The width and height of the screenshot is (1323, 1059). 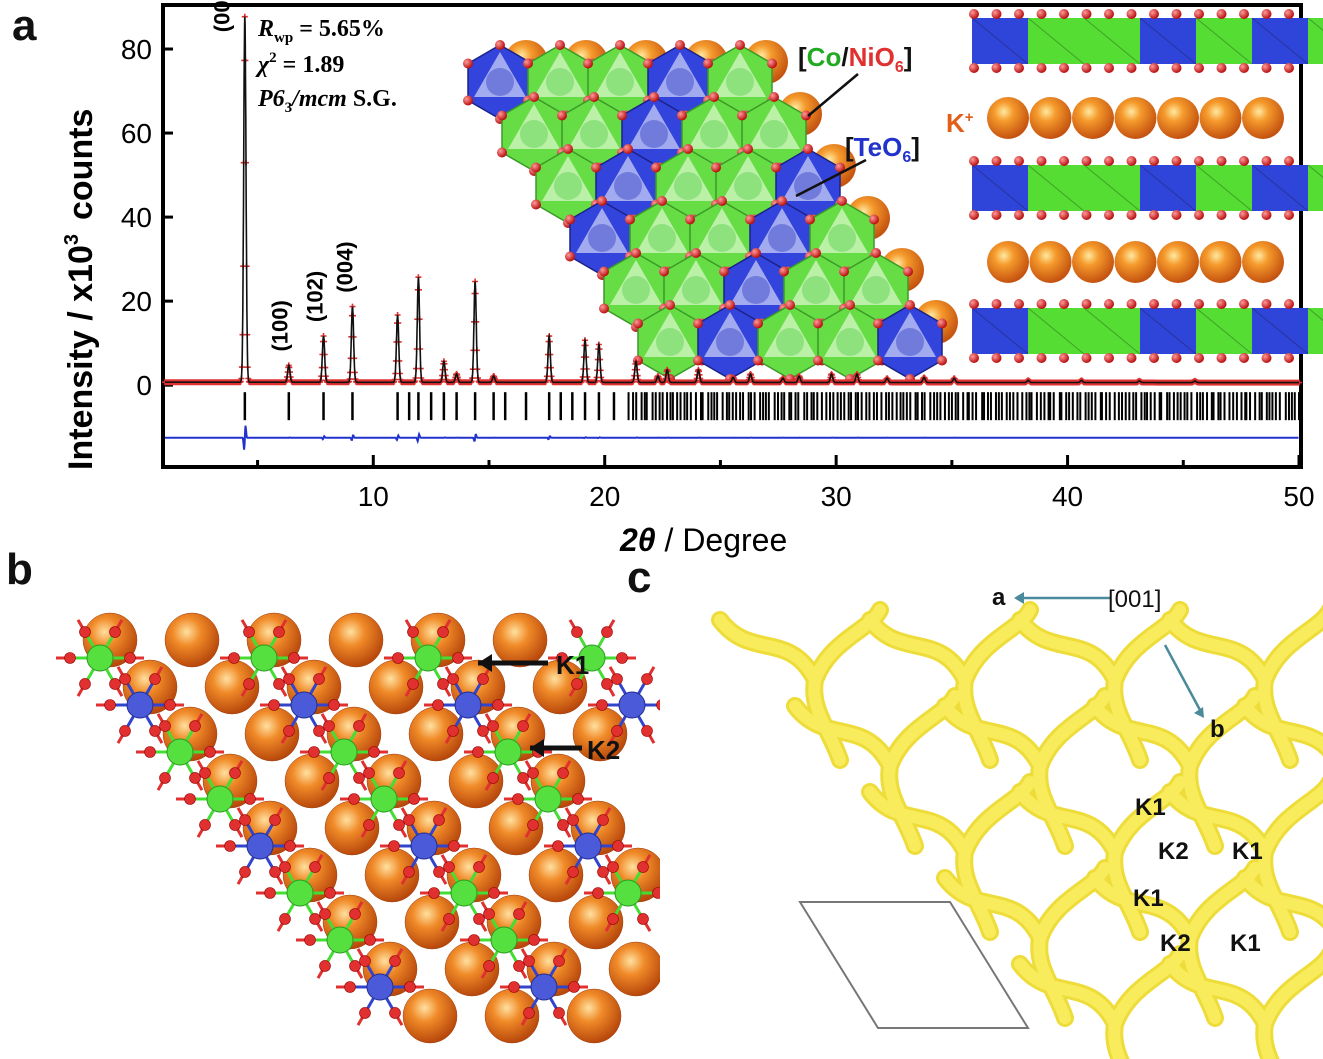 What do you see at coordinates (588, 846) in the screenshot?
I see `tellurium-atom` at bounding box center [588, 846].